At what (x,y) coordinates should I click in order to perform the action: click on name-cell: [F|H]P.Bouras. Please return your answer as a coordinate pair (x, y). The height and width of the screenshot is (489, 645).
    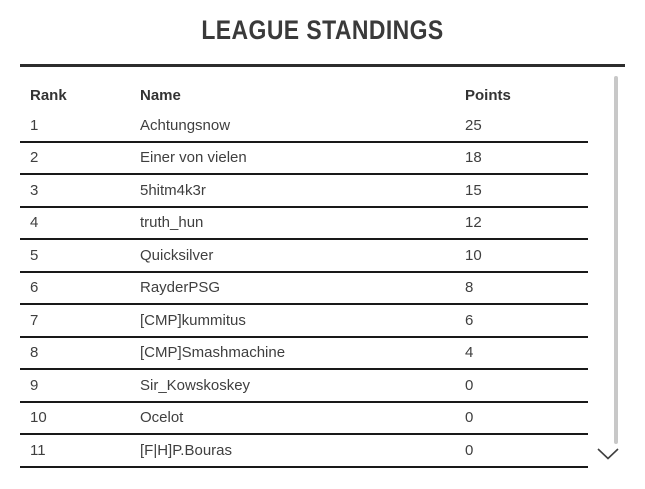
    Looking at the image, I should click on (186, 450).